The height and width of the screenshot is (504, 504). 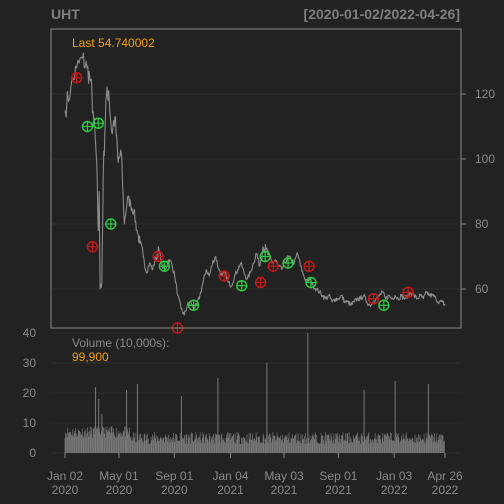 What do you see at coordinates (113, 43) in the screenshot?
I see `last-price-label: Last 54.740002` at bounding box center [113, 43].